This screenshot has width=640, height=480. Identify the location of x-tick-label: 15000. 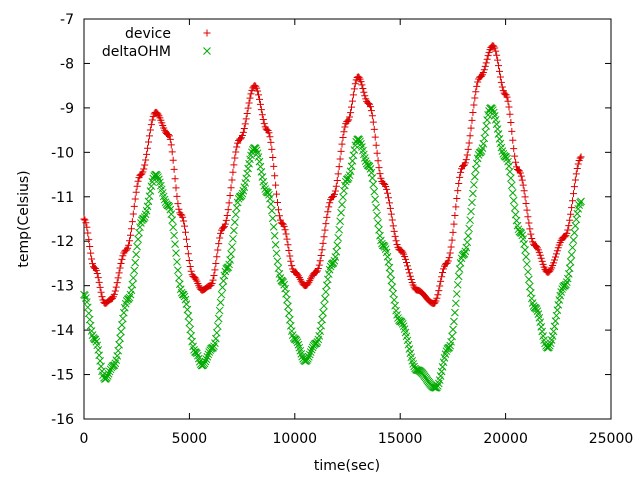
(400, 439).